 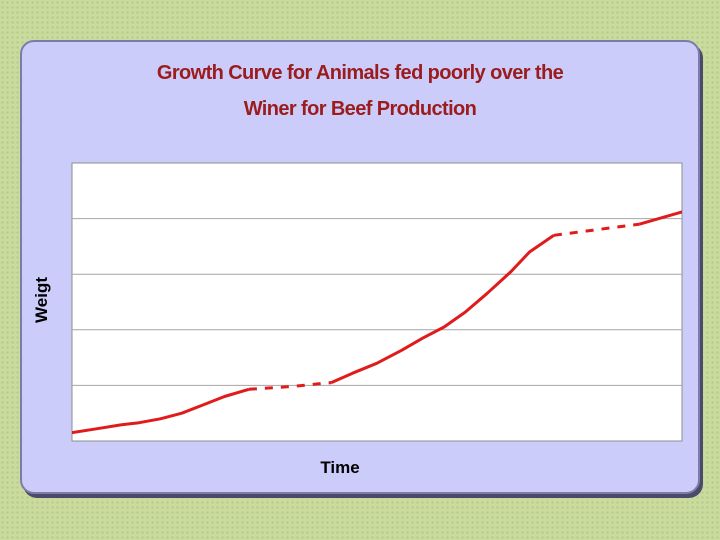 What do you see at coordinates (41, 300) in the screenshot?
I see `y-axis-label: Weigt` at bounding box center [41, 300].